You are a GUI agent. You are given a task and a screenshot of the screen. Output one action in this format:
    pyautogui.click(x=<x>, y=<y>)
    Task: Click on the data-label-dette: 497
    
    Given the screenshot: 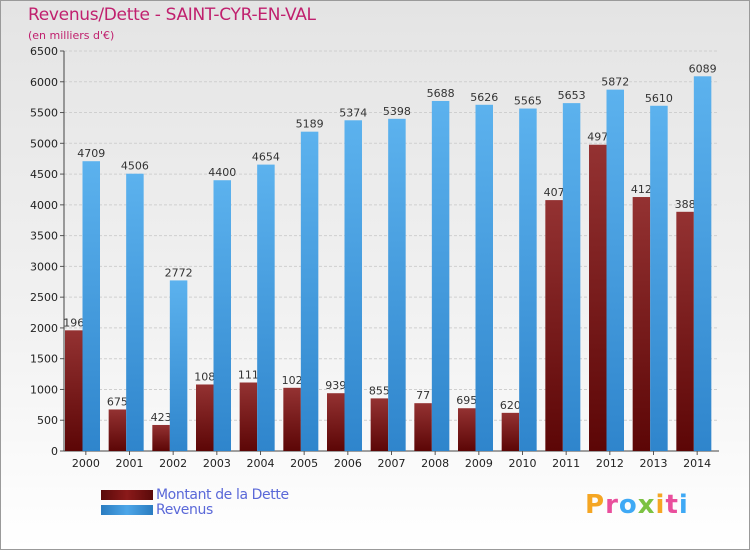 What is the action you would take?
    pyautogui.click(x=597, y=137)
    